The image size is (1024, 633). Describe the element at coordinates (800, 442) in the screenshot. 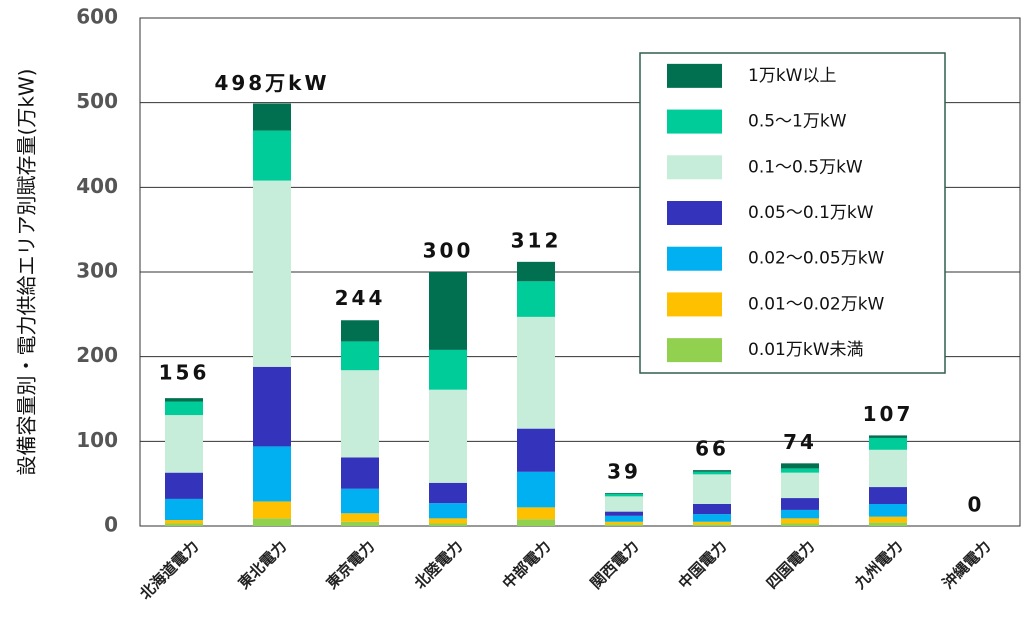

I see `total-label: 74` at that location.